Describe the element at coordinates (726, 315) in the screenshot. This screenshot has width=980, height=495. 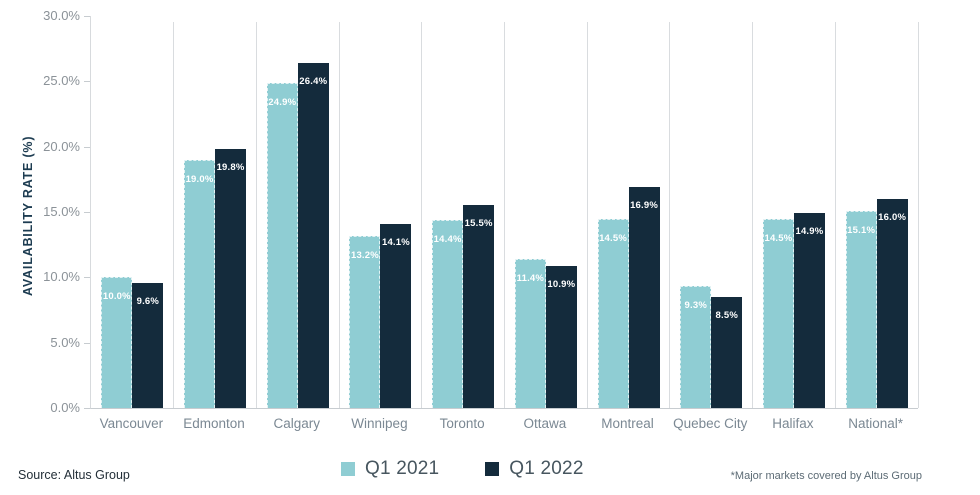
I see `bar-value-label: 8.5%` at that location.